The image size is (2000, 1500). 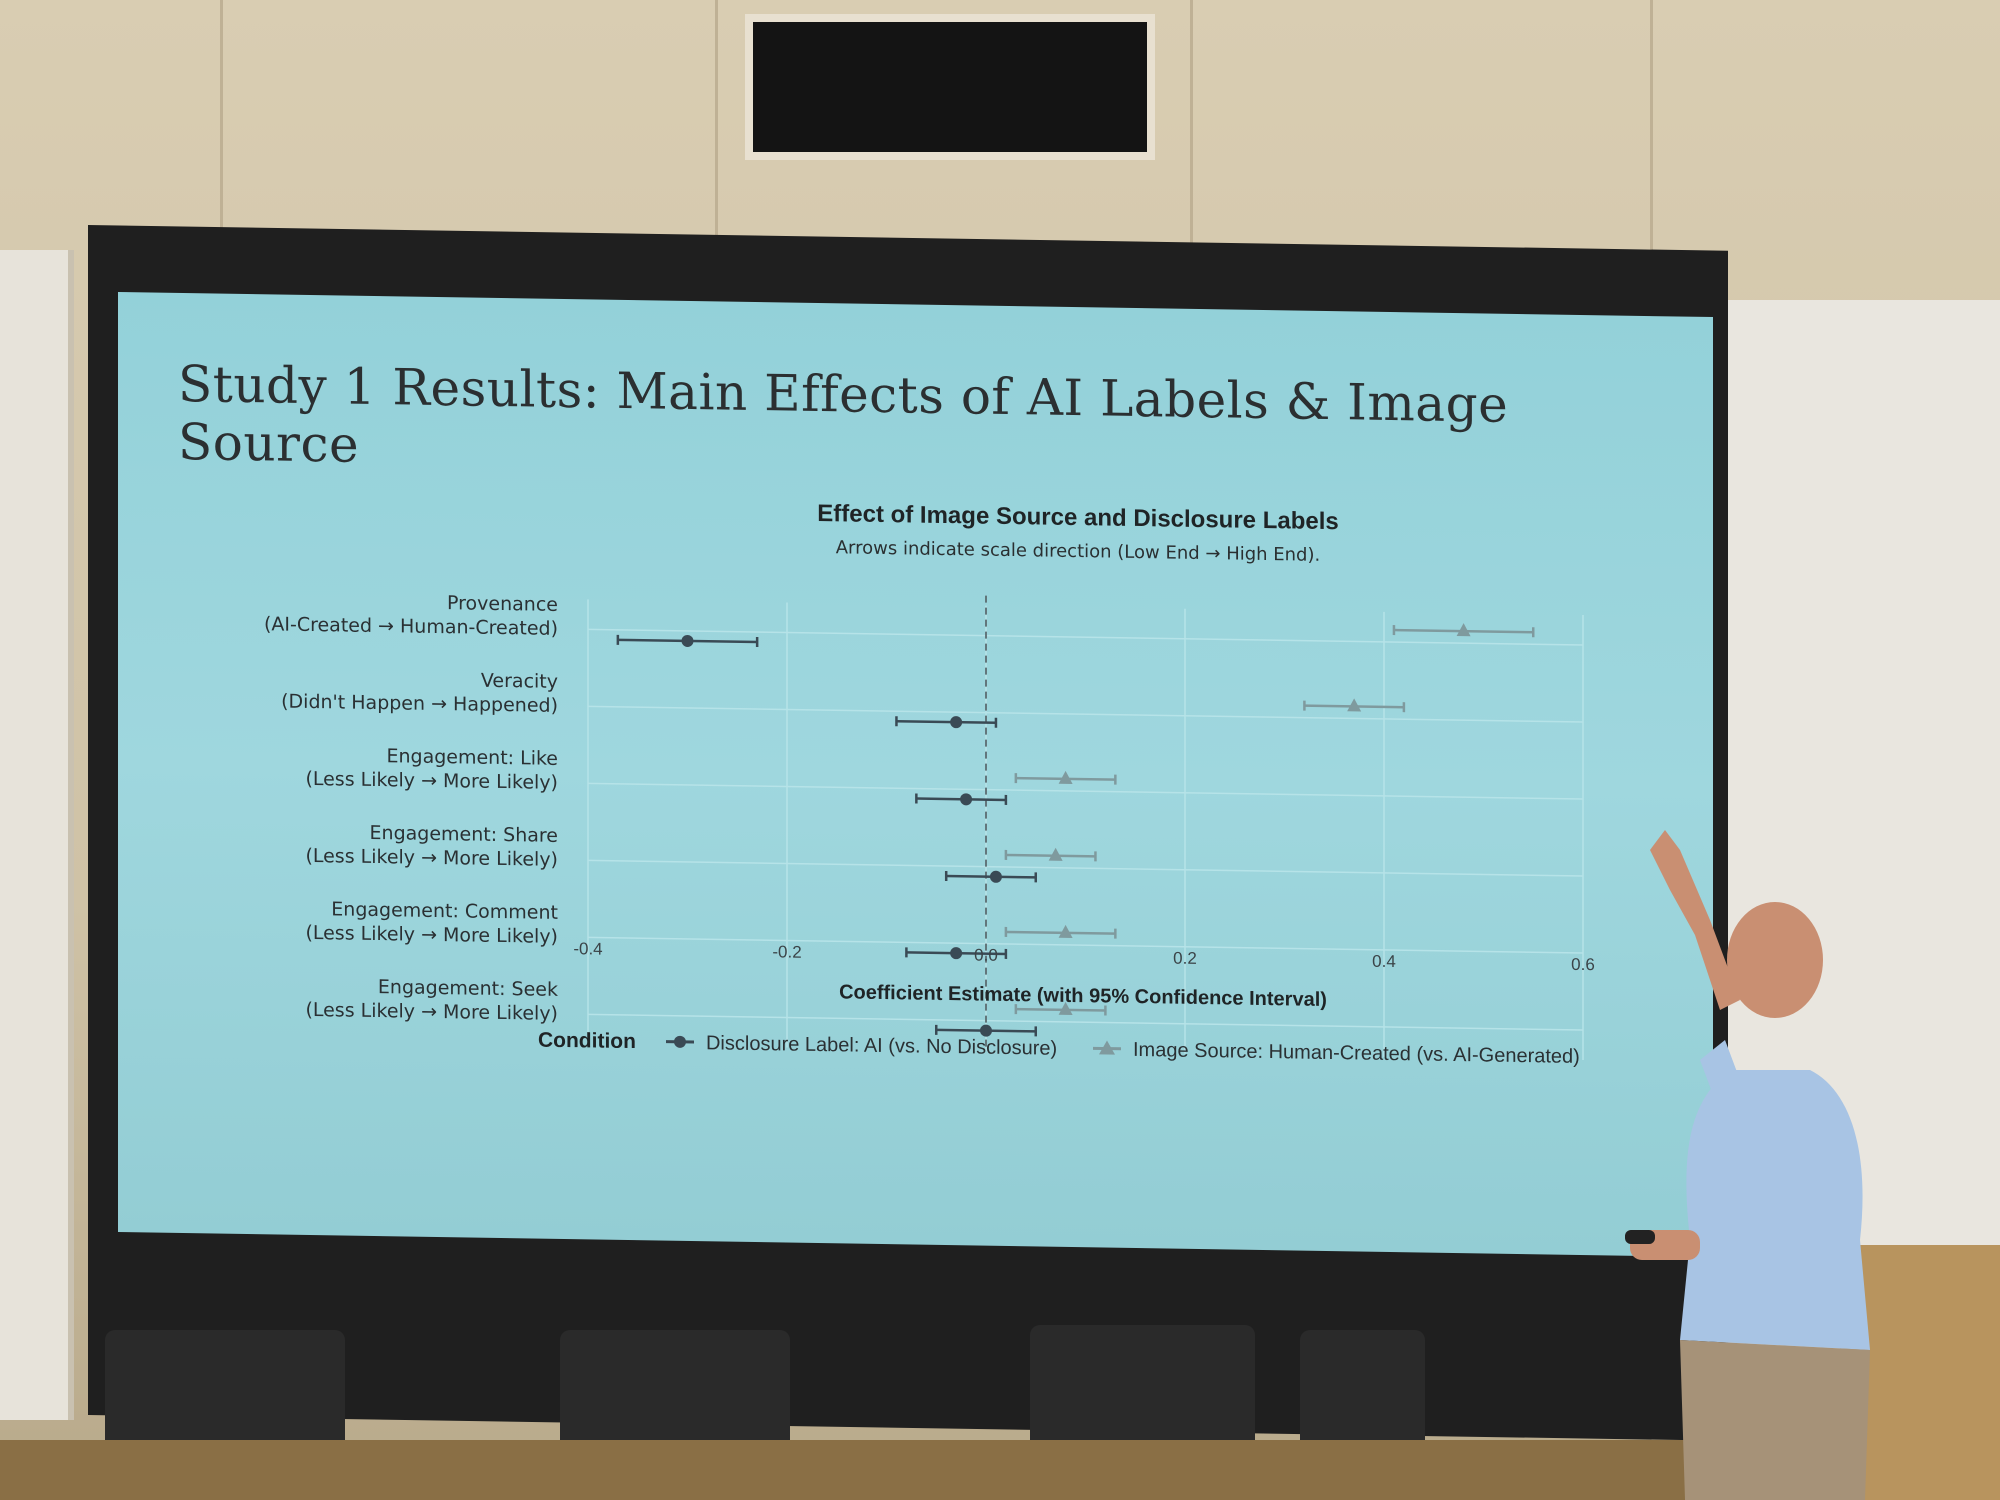 I want to click on legend-title: Condition, so click(x=587, y=1041).